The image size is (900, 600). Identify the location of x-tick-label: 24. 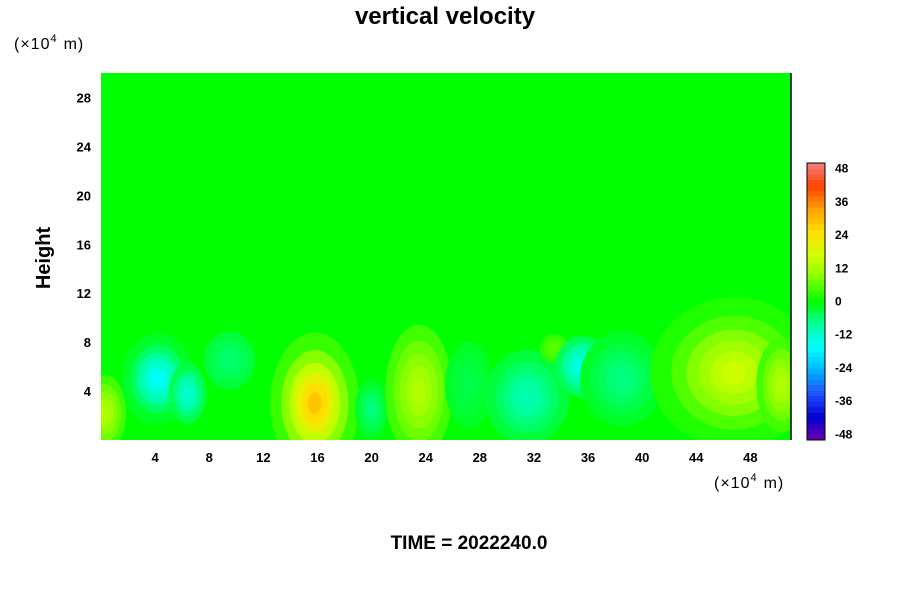
(425, 457).